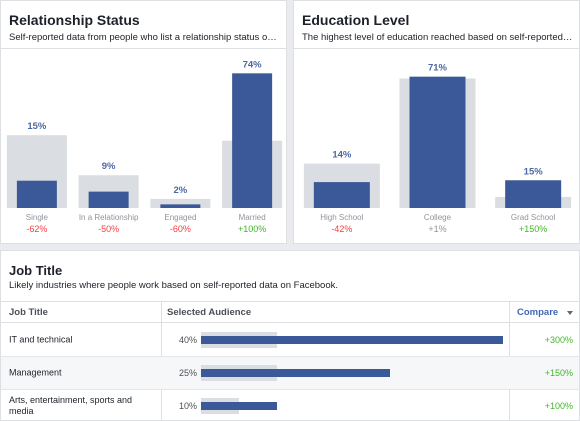 This screenshot has width=580, height=421. I want to click on selected-bar-college, so click(437, 142).